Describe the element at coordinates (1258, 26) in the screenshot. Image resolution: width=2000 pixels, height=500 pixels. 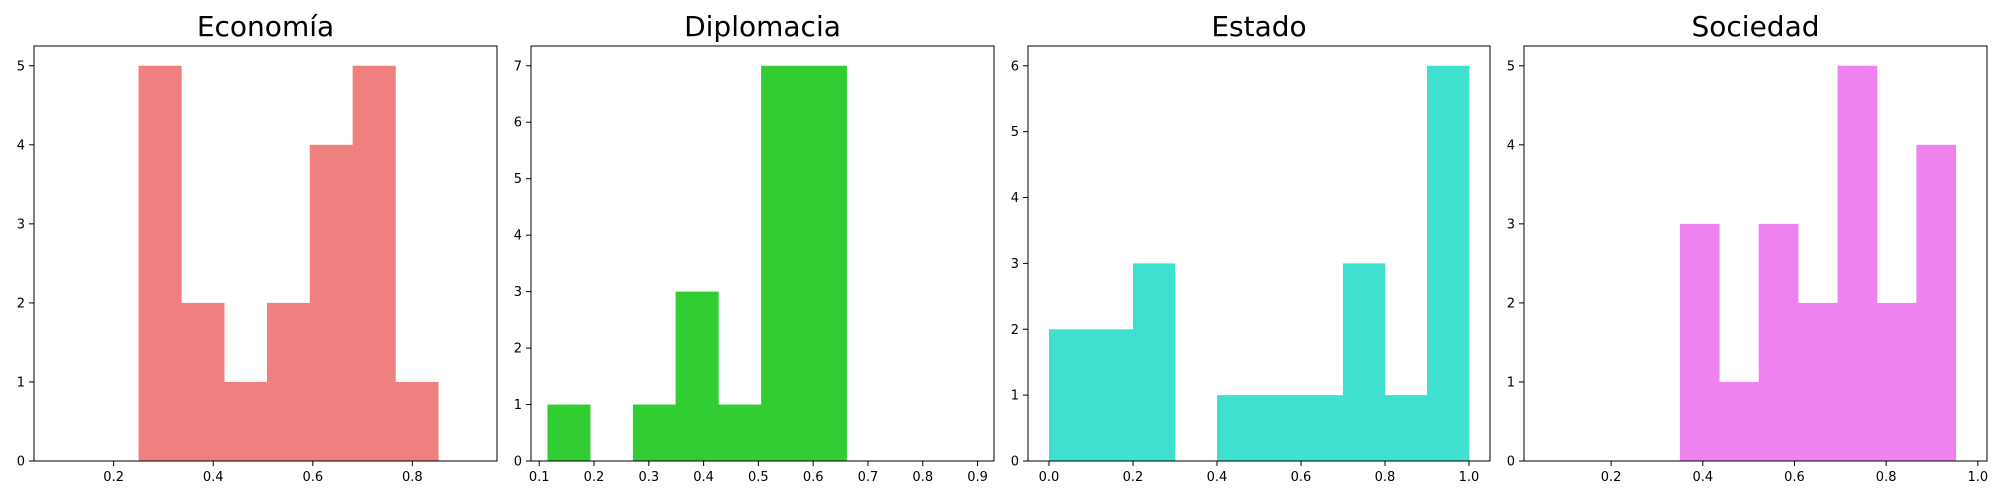
I see `panel-title: Estado` at that location.